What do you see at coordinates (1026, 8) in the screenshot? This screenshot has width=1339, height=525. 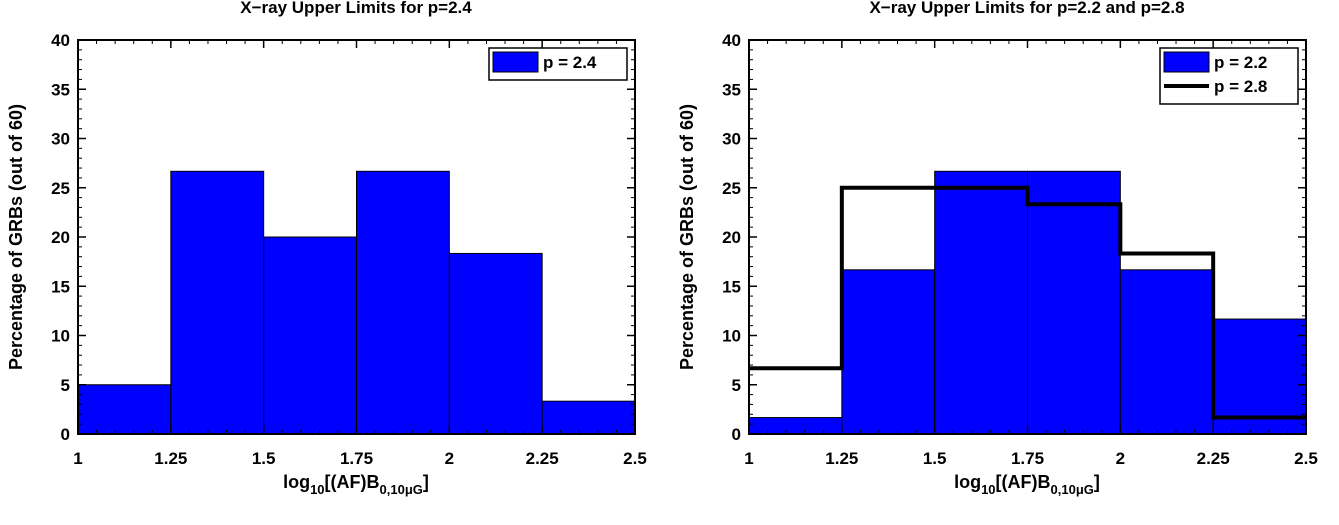 I see `chart-title: X−ray Upper Limits for p=2.2 and p=2.8` at bounding box center [1026, 8].